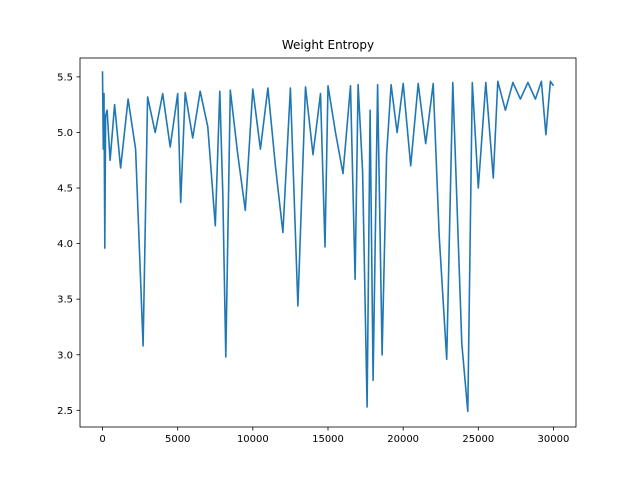 The height and width of the screenshot is (480, 640). What do you see at coordinates (65, 355) in the screenshot?
I see `y-tick-label: 3.0` at bounding box center [65, 355].